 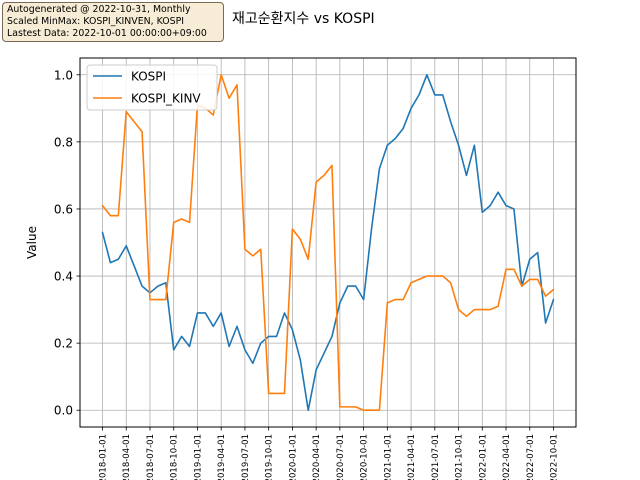 I want to click on x-tick-label: 2018-07-01, so click(x=151, y=457).